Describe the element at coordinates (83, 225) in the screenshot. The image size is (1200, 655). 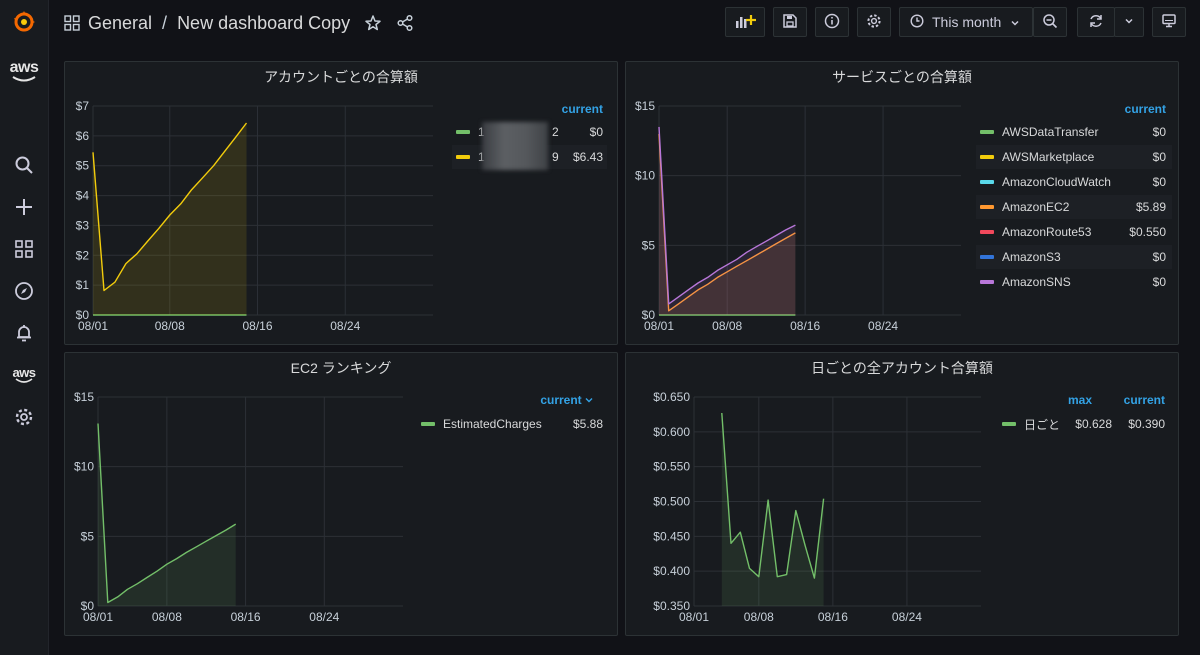
I see `y-tick-label: $3` at that location.